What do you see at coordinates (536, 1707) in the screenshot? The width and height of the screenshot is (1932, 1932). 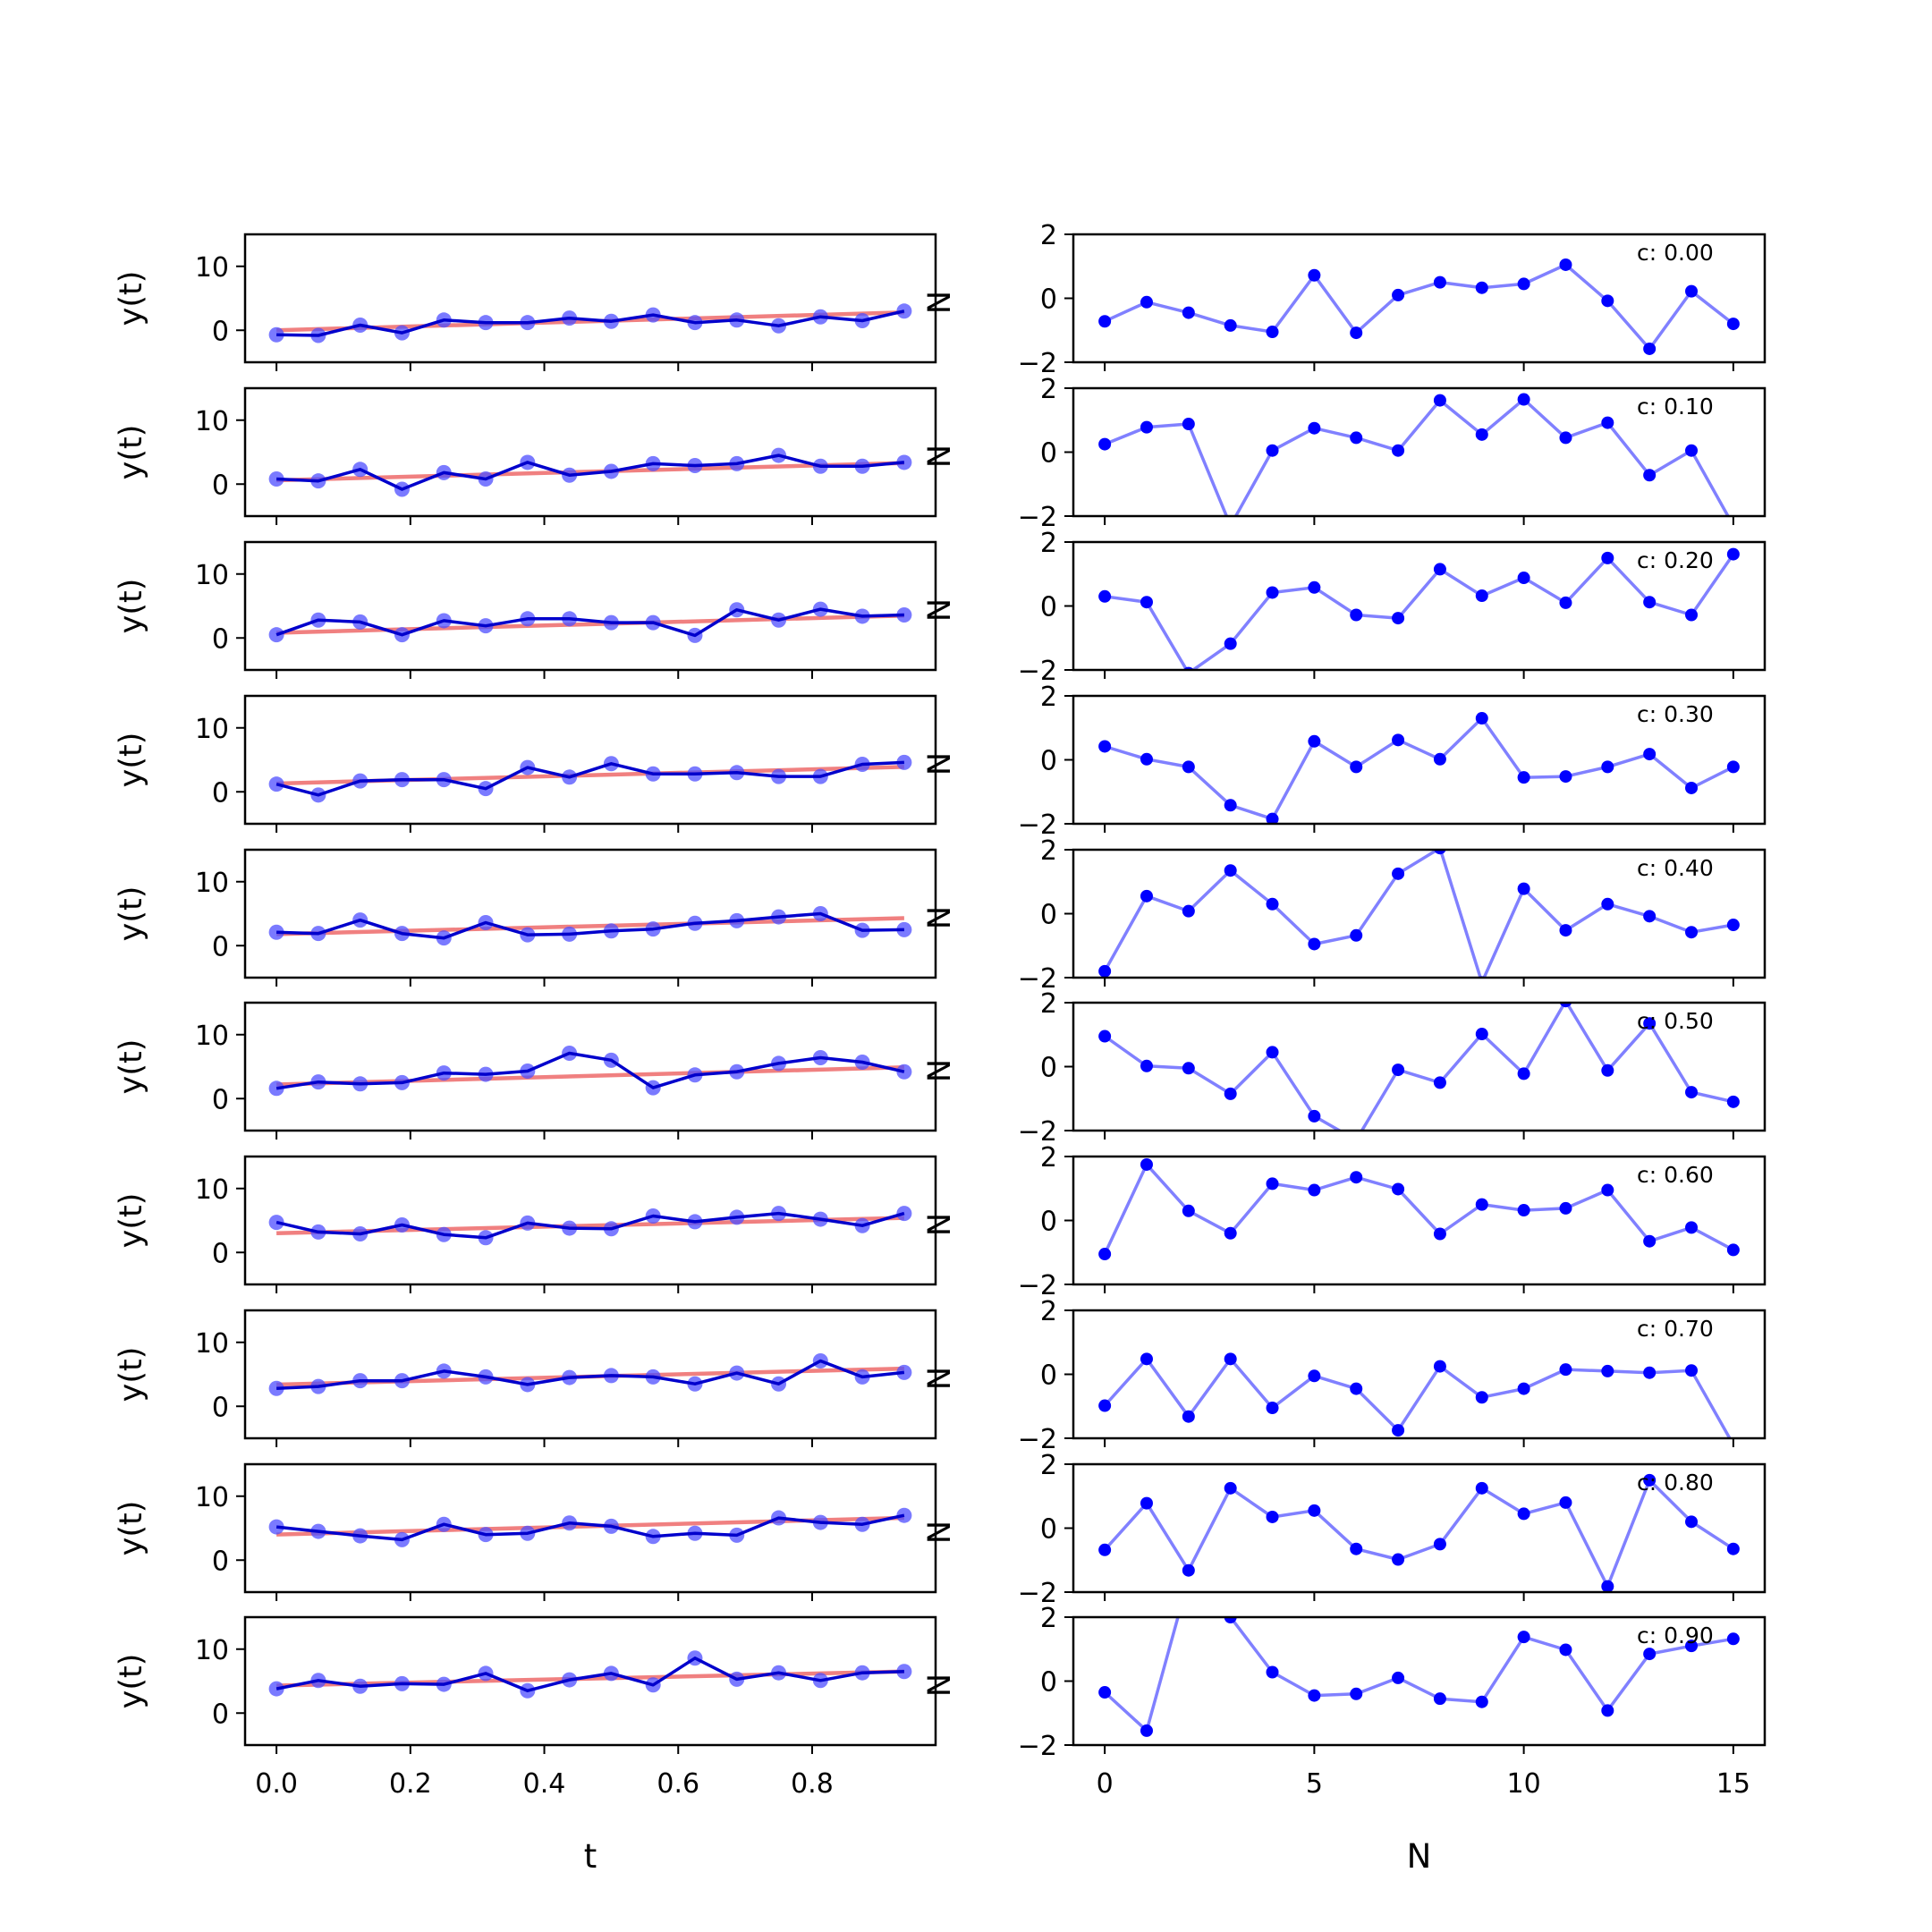 I see `left-panel-9: 0 10 0.0 0.2 0.4 0.6 0.8 y(t) N` at bounding box center [536, 1707].